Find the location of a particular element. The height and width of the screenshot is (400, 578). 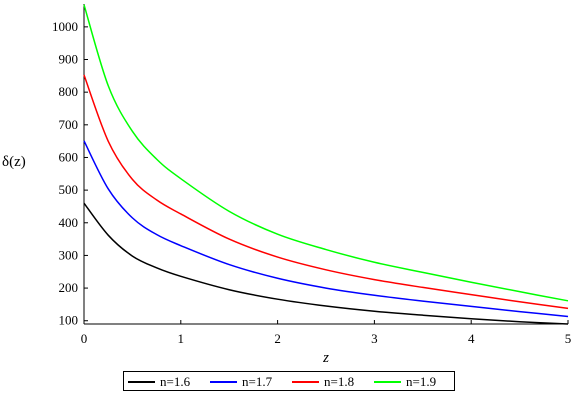

legend-label-n18: n=1.8 is located at coordinates (339, 381).